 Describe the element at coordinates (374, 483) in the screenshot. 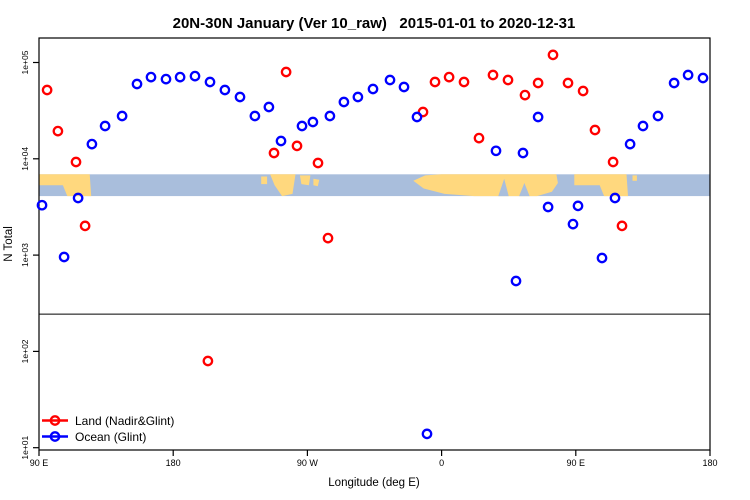

I see `x-axis-title: Longitude (deg E)` at that location.